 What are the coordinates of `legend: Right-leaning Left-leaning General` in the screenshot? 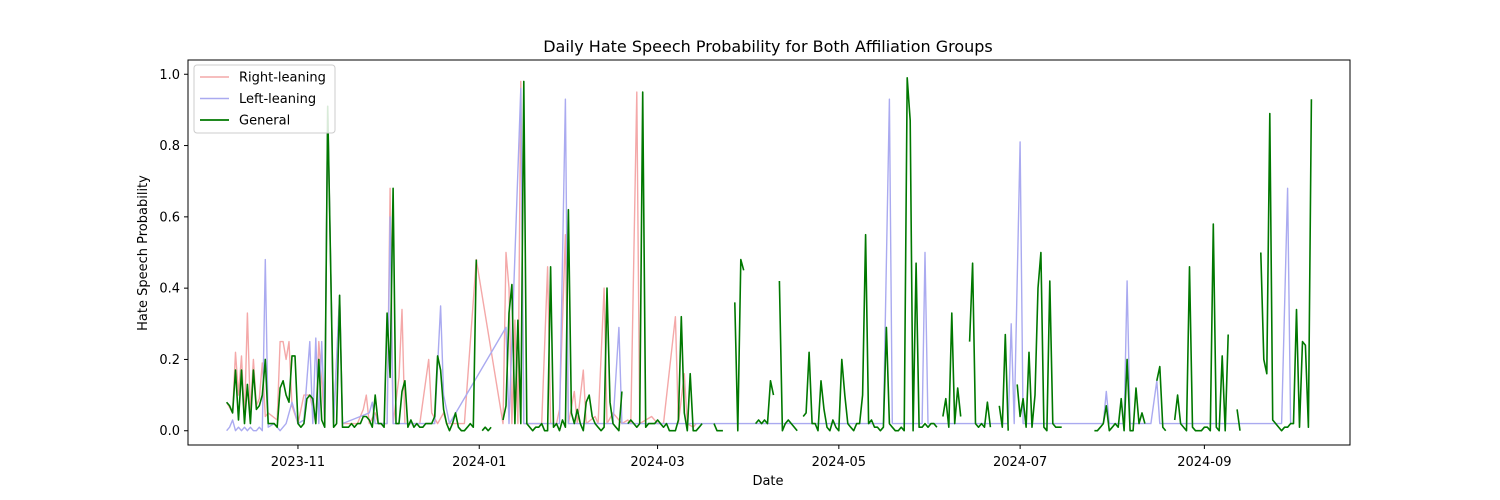 It's located at (264, 99).